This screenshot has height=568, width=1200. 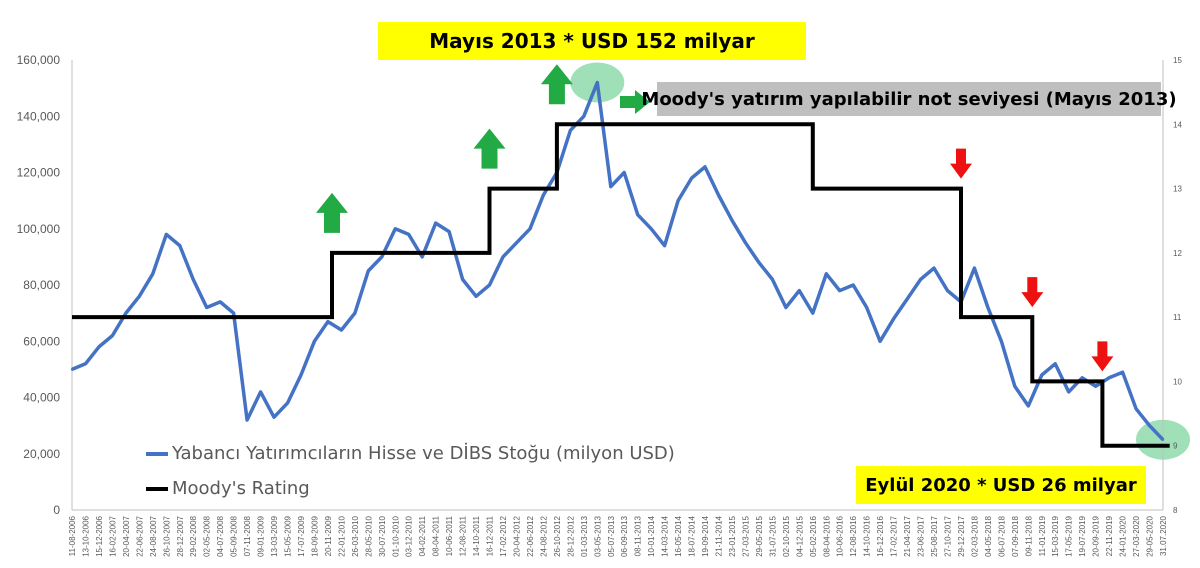 I want to click on legend-swatch-rating, so click(x=157, y=488).